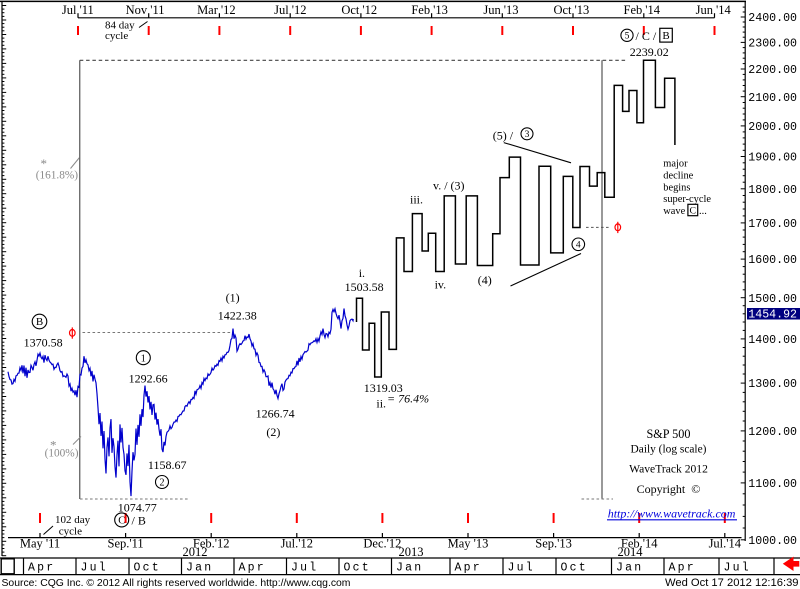  I want to click on svg-text: Feb.'14, so click(639, 544).